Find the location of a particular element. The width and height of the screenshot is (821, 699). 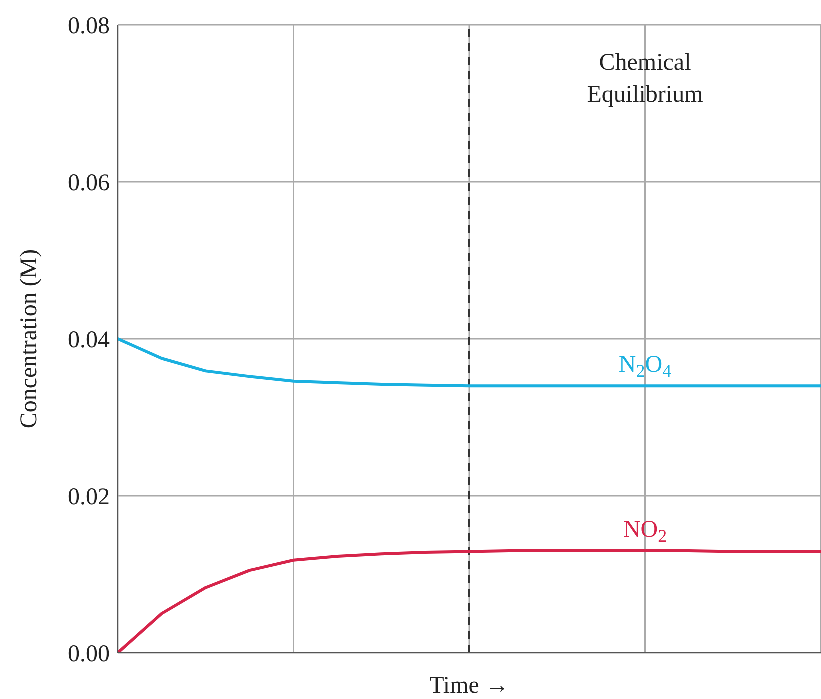

y-tick-label: 0.04 is located at coordinates (89, 341).